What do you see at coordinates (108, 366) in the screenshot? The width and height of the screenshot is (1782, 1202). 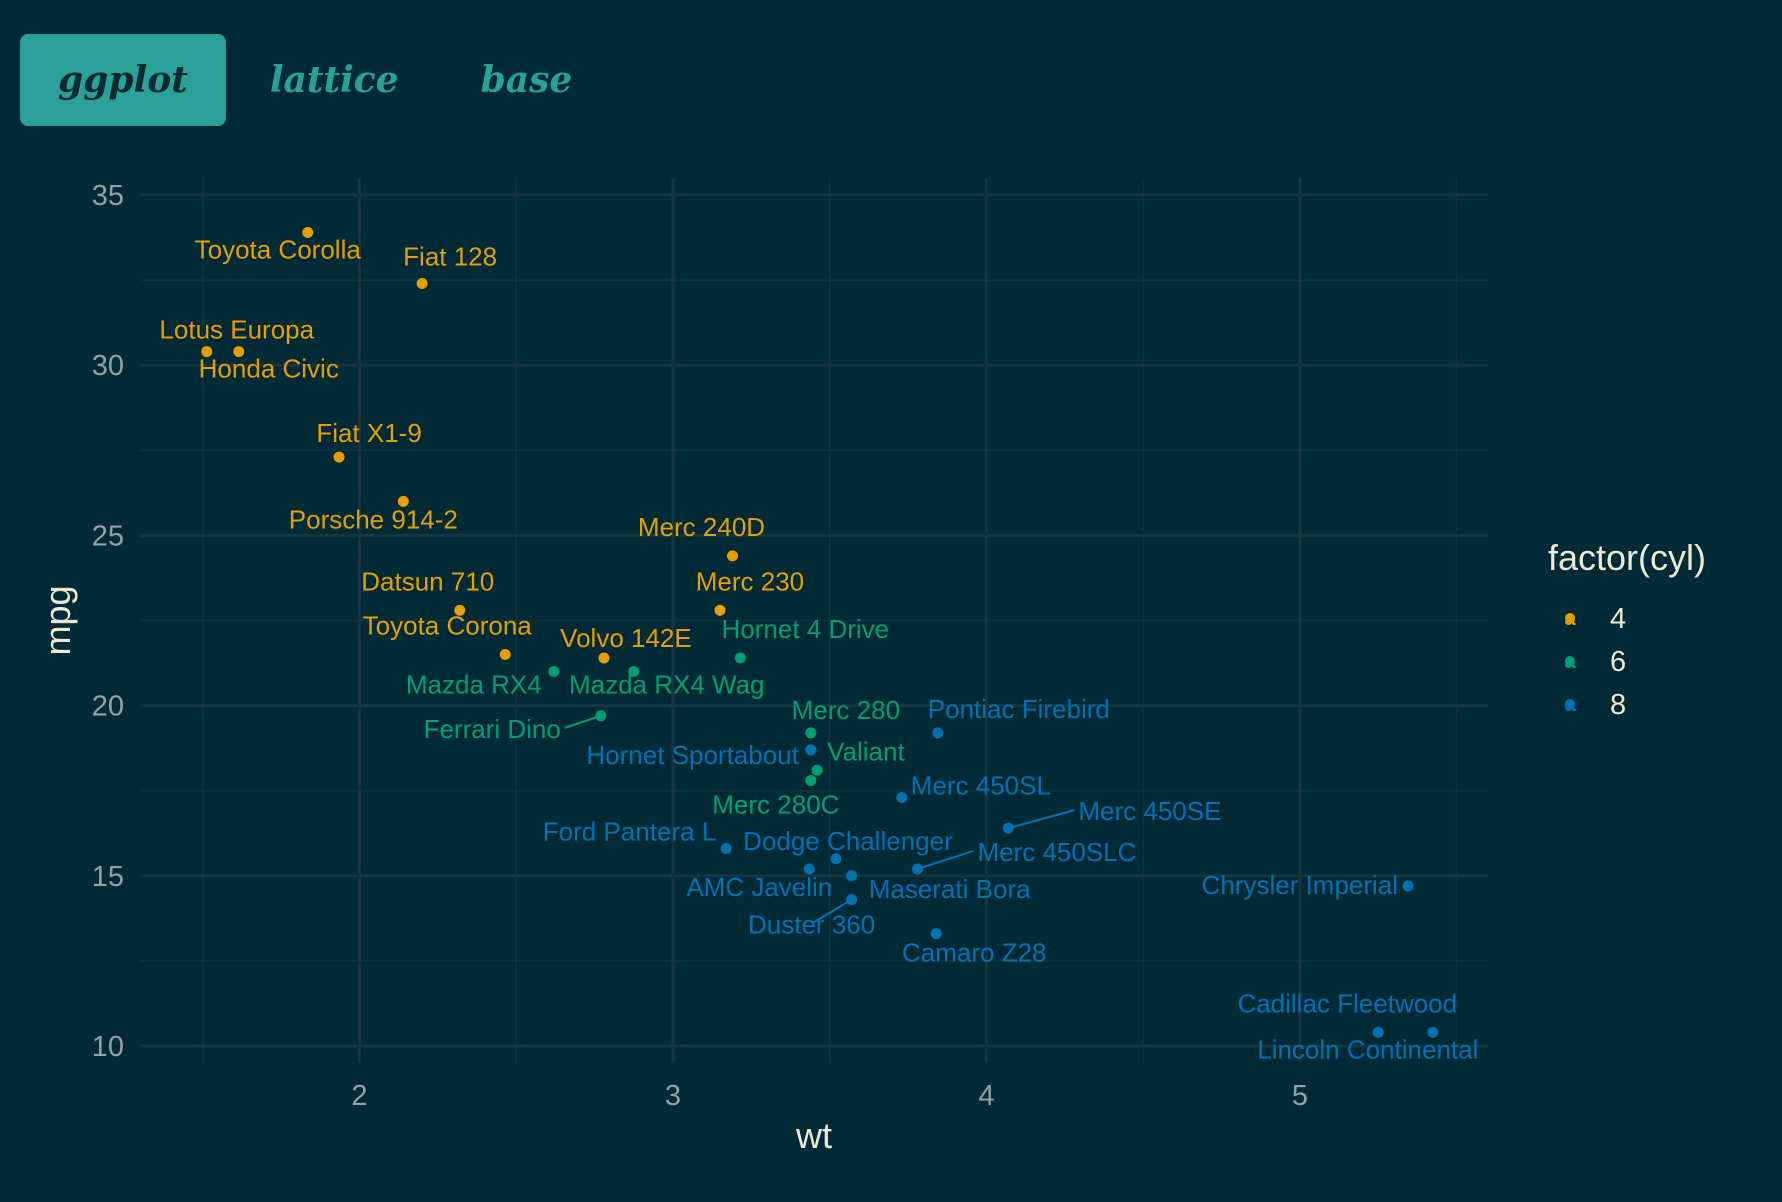 I see `y-tick-label: 30` at bounding box center [108, 366].